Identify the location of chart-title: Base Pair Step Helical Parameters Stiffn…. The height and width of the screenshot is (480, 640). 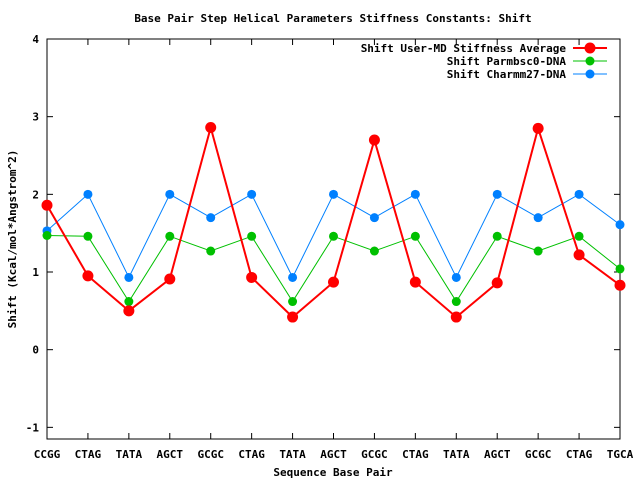
(332, 18).